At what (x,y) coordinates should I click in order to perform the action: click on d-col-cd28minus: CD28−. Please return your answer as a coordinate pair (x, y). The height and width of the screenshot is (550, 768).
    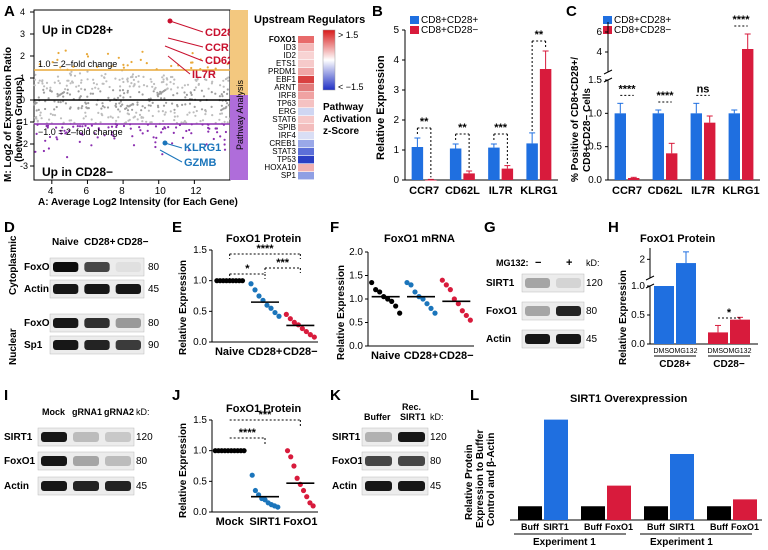
    Looking at the image, I should click on (133, 242).